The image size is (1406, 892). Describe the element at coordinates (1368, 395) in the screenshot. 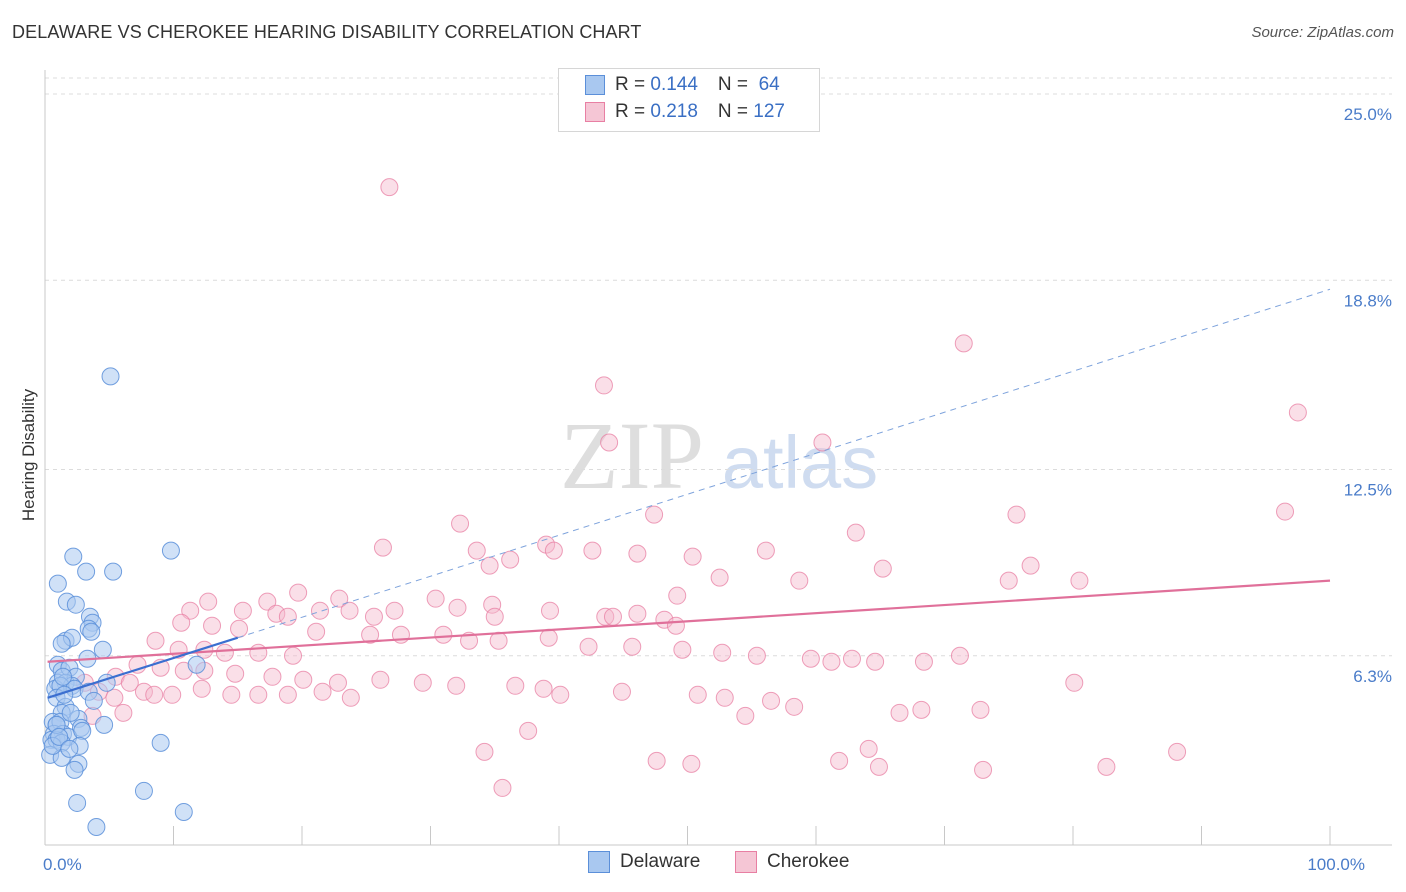

I see `y-tick-labels: 6.3% 12.5% 18.8% 25.0%` at that location.